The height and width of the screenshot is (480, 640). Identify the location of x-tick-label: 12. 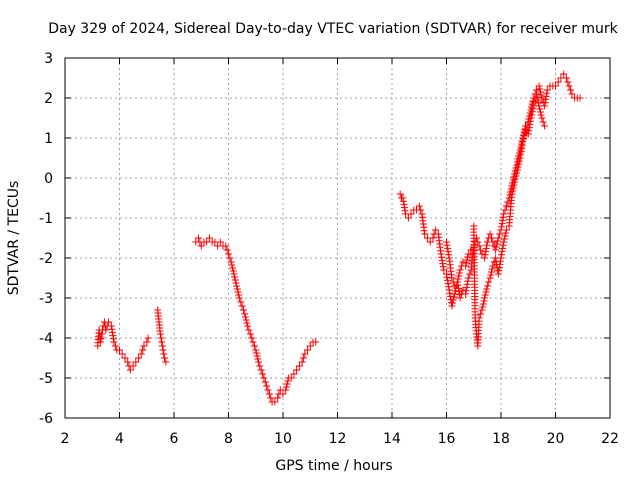
(338, 439).